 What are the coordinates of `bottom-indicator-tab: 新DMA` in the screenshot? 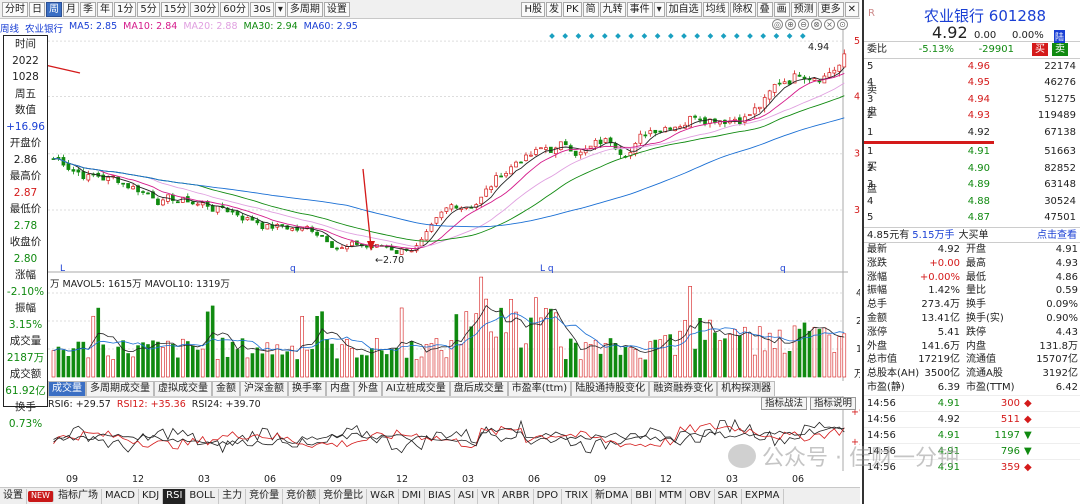 It's located at (612, 496).